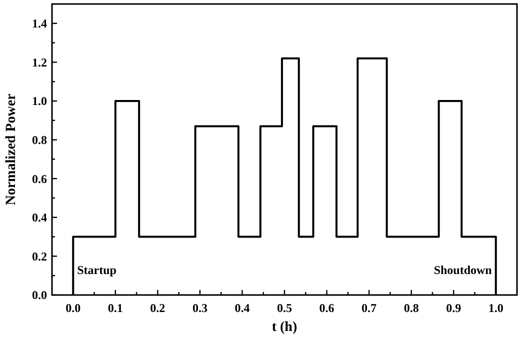 The image size is (525, 341). I want to click on x-tick-label: 0.3, so click(200, 308).